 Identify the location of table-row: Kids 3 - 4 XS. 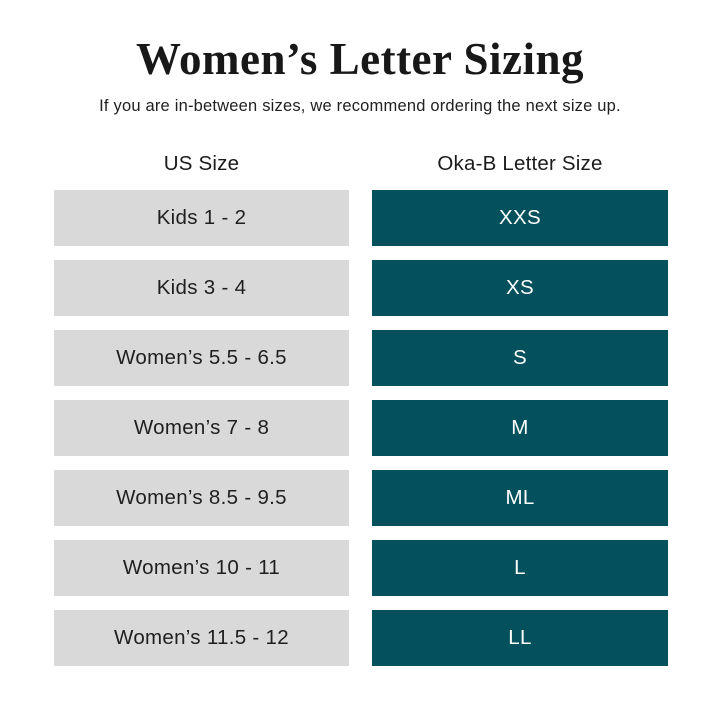
(361, 288).